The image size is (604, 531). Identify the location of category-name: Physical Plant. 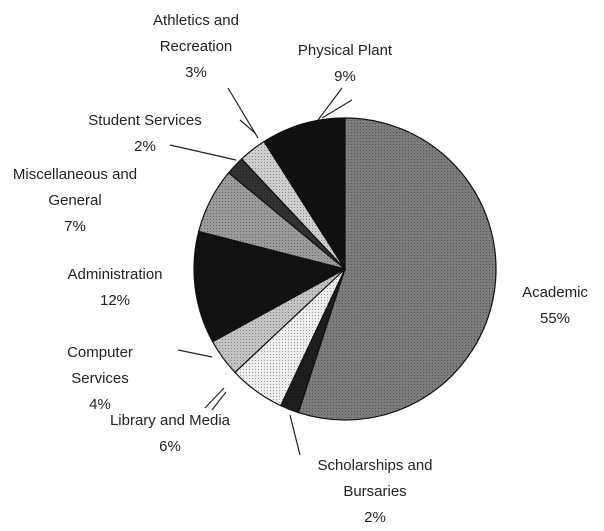
(345, 50).